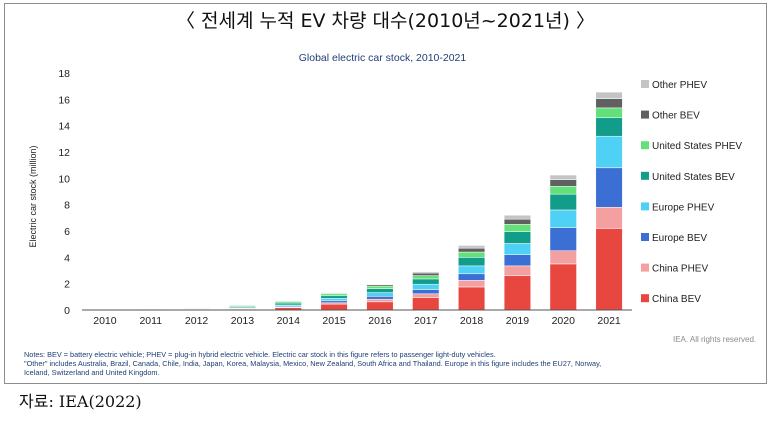 This screenshot has width=773, height=421. I want to click on page-title: 〈 전세계 누적 EV 차량 대수(2010년~2021년) 〉, so click(385, 21).